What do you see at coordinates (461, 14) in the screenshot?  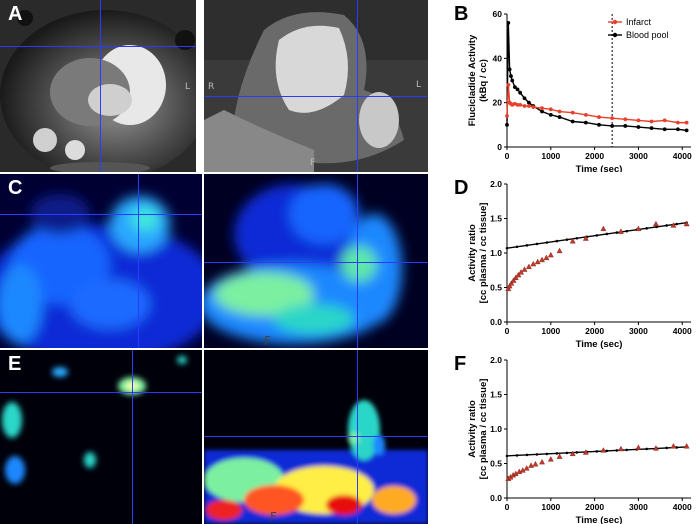 I see `panel-label-b: B` at bounding box center [461, 14].